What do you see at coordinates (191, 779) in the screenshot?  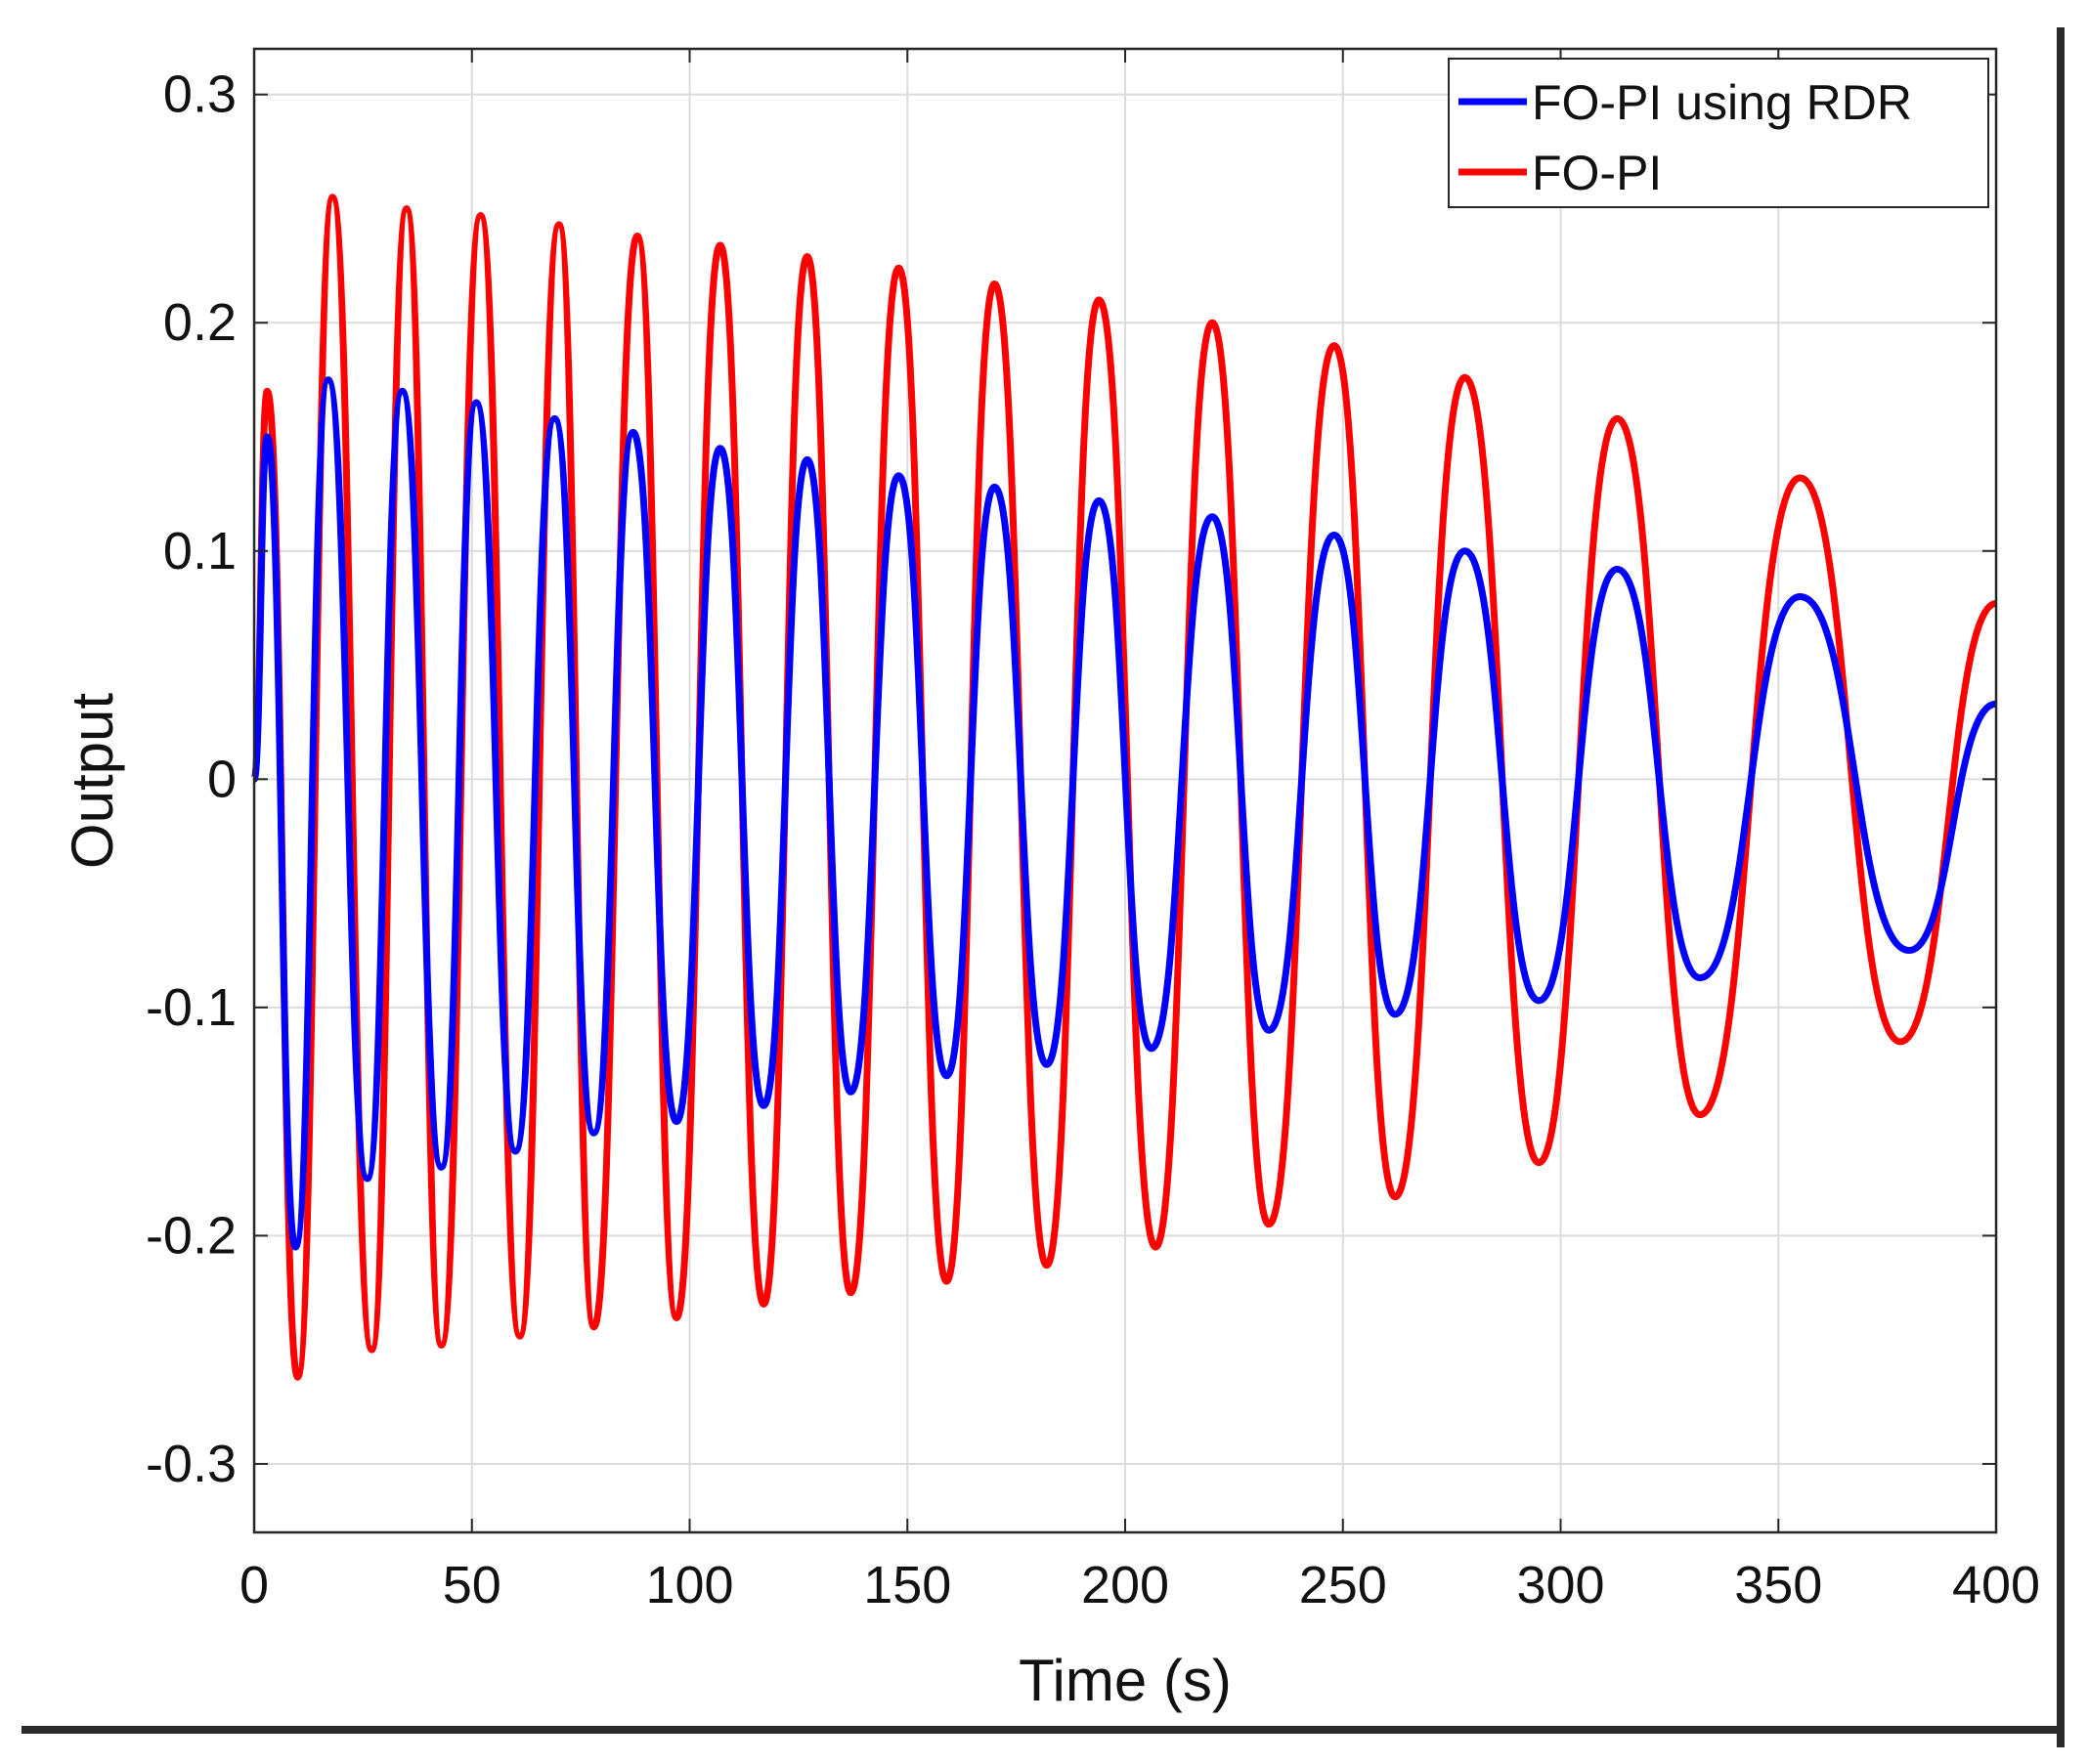 I see `y-tick-labels: 0.3 0.2 0.1 0 -0.1 -0.2 -0.3` at bounding box center [191, 779].